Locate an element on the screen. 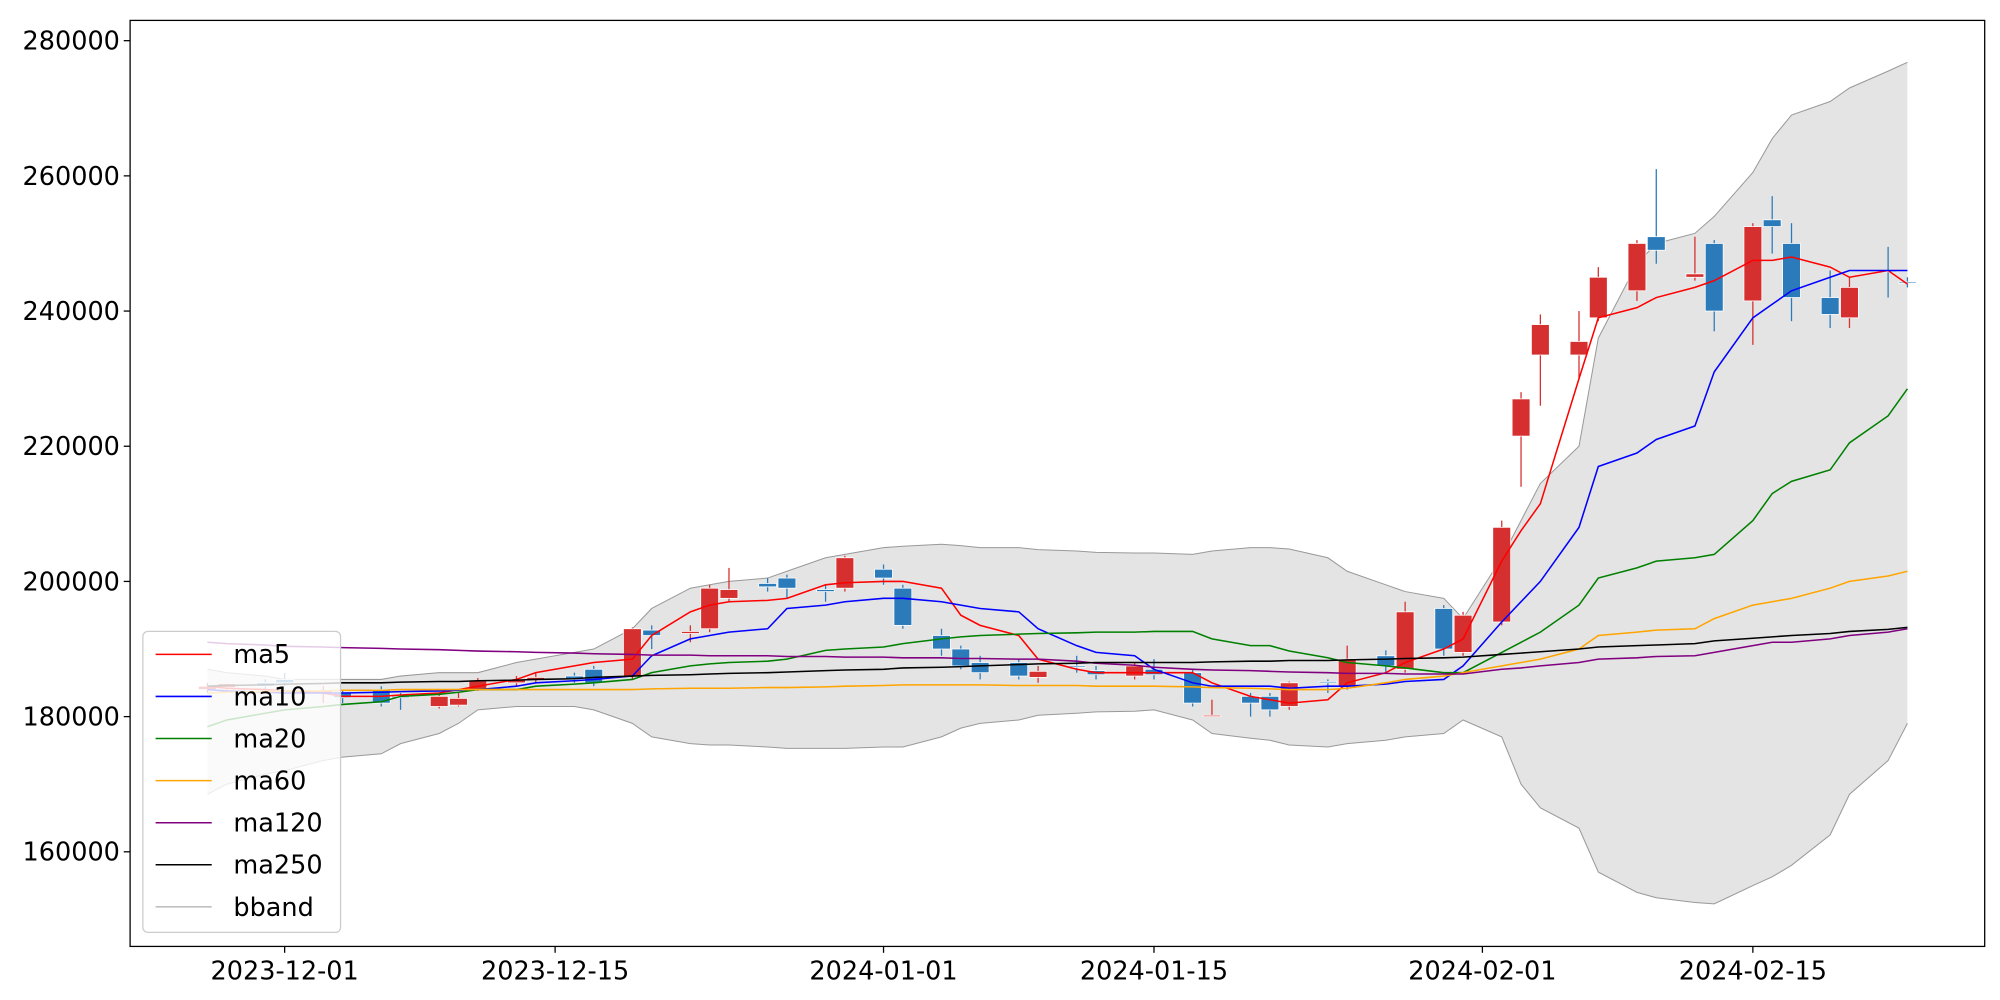 This screenshot has width=2000, height=1000. y-tick-label: 180000 is located at coordinates (71, 718).